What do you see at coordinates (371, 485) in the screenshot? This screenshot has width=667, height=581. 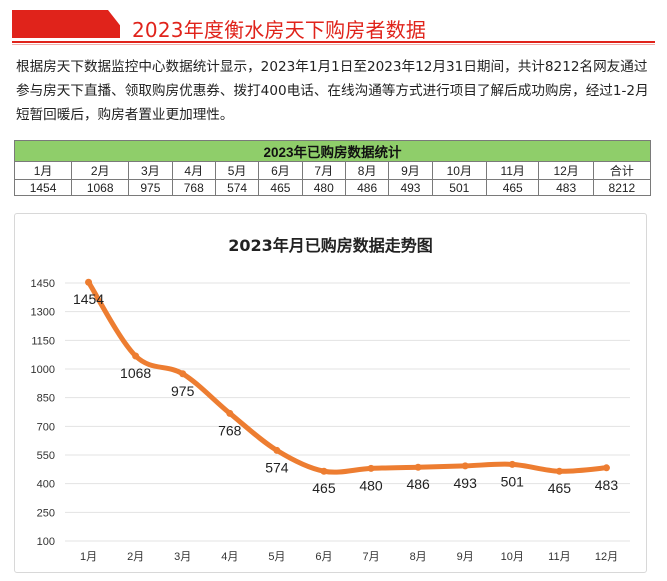 I see `data-label: 480` at bounding box center [371, 485].